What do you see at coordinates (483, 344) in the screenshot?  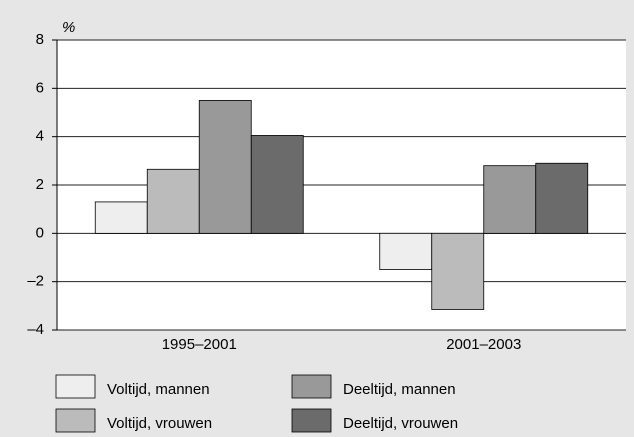 I see `x-tick-label: 2001–2003` at bounding box center [483, 344].